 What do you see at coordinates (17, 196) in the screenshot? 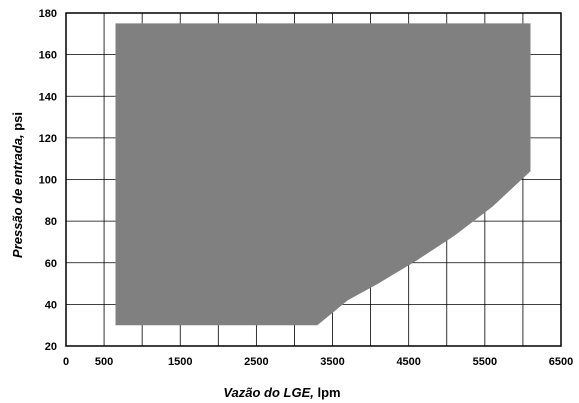
I see `y-axis-title-main: Pressão de entrada,` at bounding box center [17, 196].